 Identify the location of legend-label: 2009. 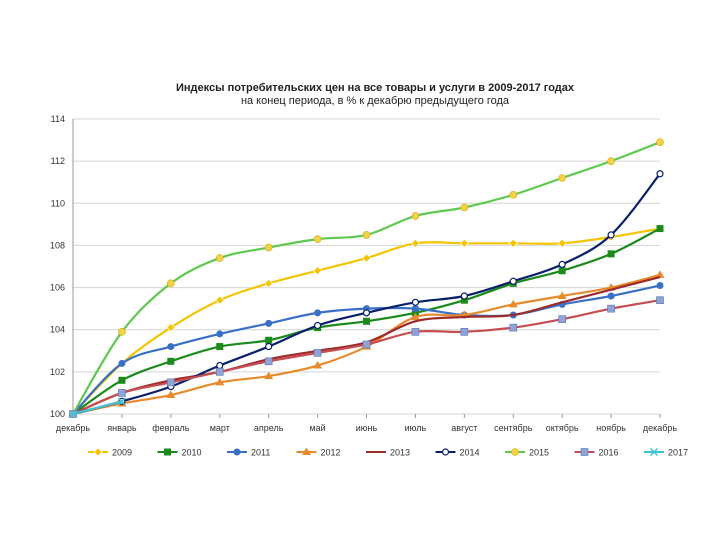
(122, 453).